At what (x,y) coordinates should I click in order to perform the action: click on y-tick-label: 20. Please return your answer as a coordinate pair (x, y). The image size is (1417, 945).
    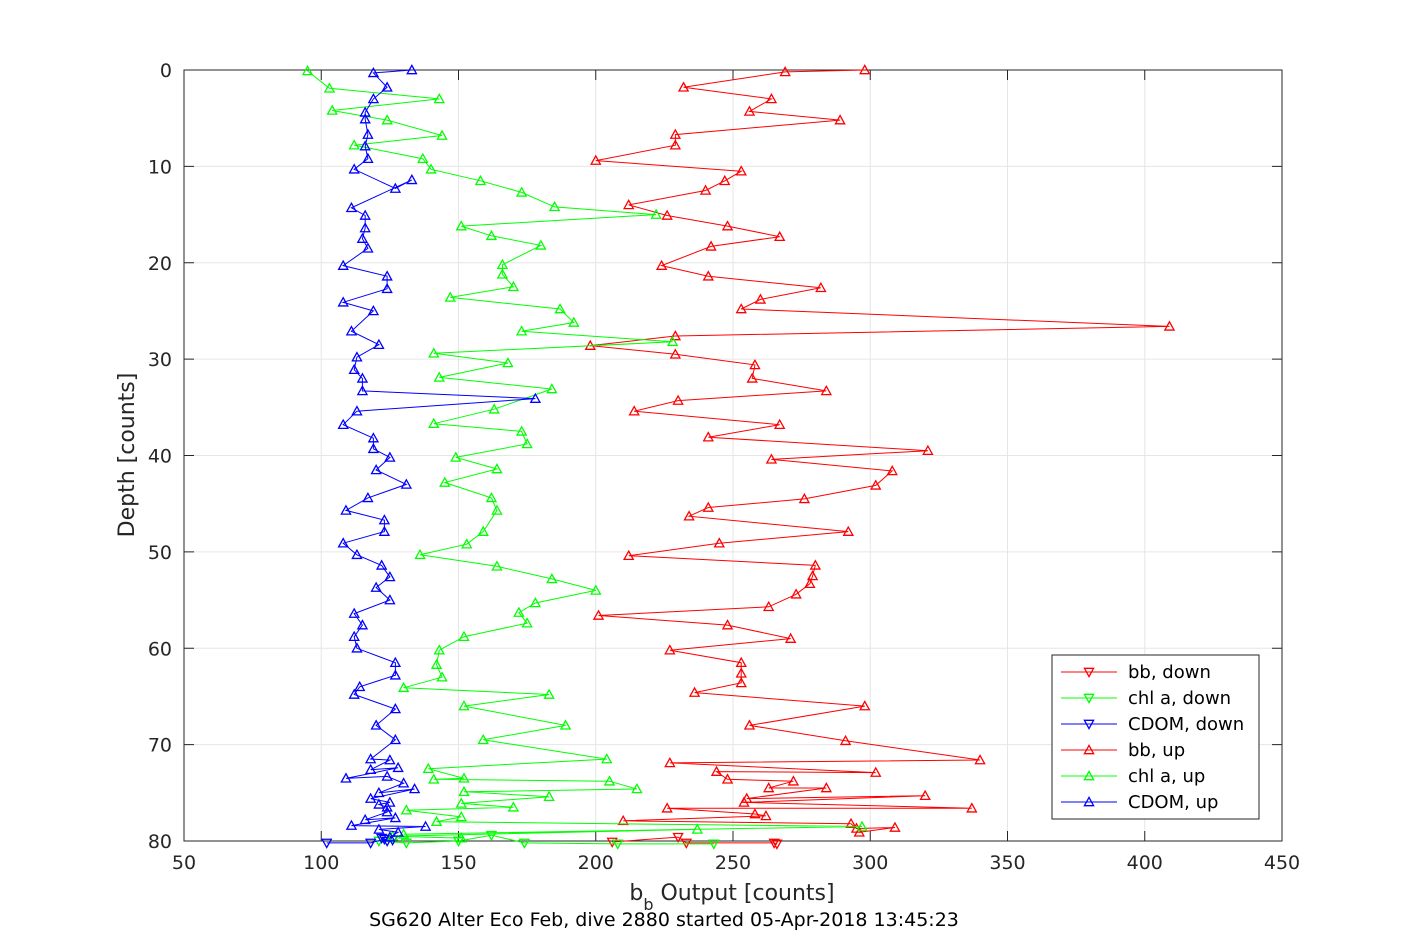
    Looking at the image, I should click on (160, 264).